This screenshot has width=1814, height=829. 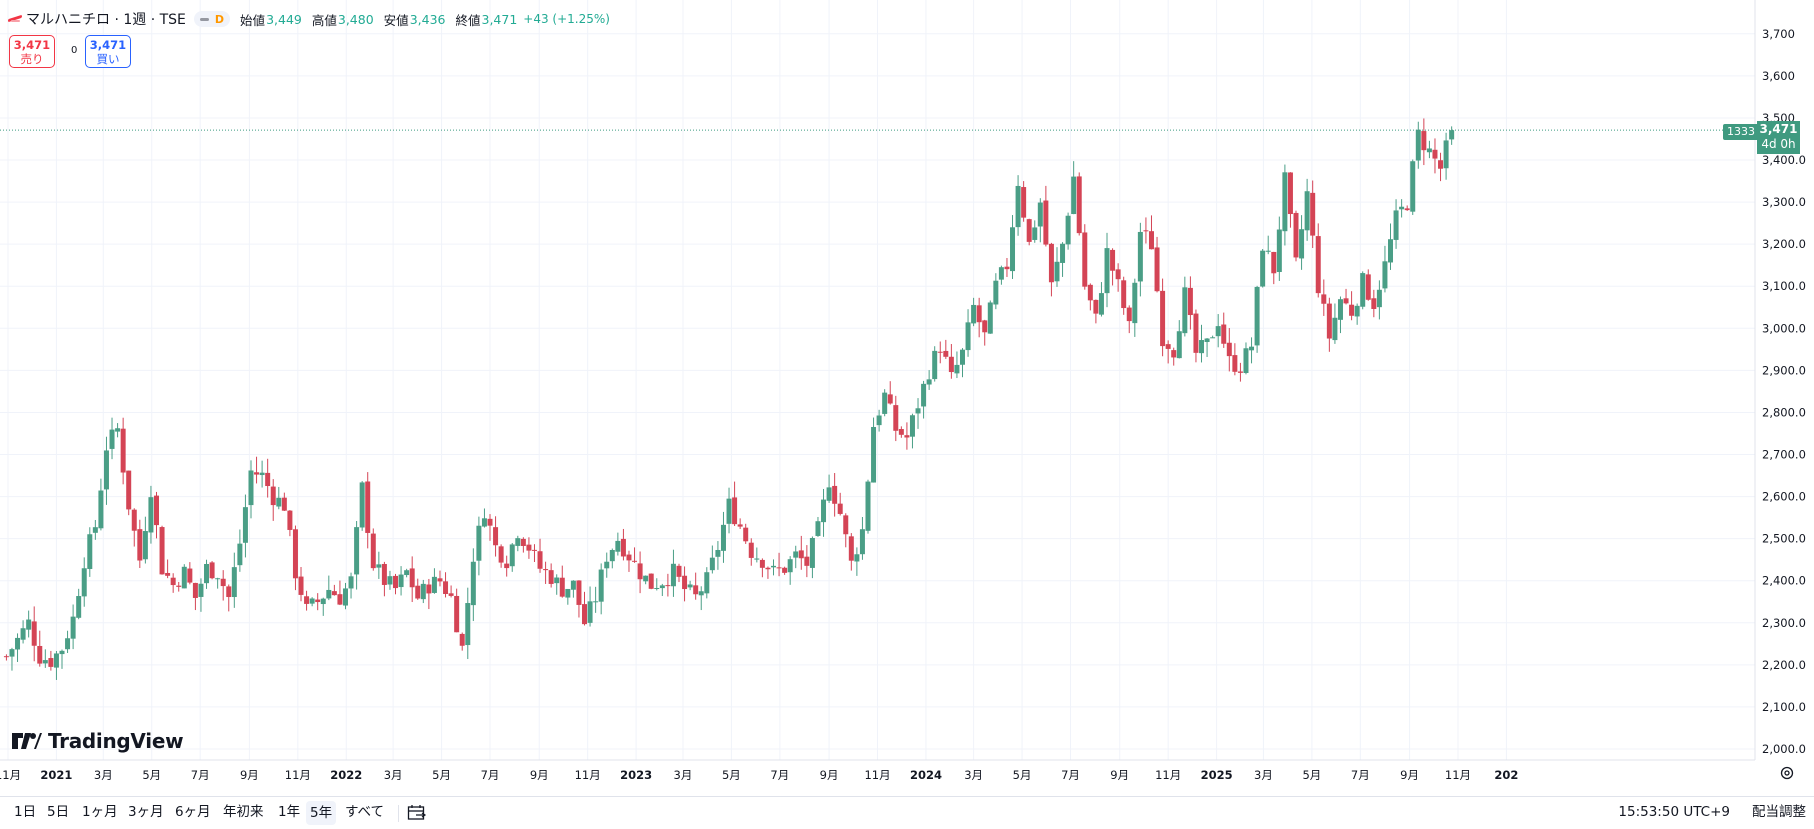 I want to click on clock-timezone: 15:53:50 UTC+9, so click(x=1674, y=812).